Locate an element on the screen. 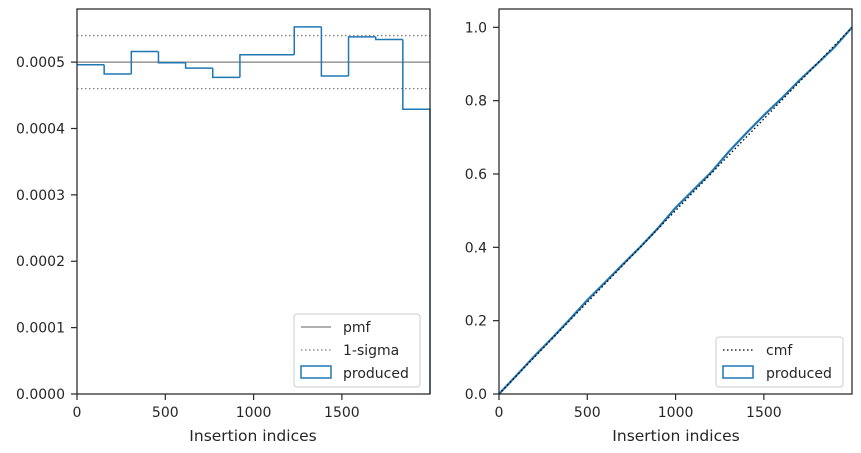  cmf-legend-produced-label: produced is located at coordinates (799, 374).